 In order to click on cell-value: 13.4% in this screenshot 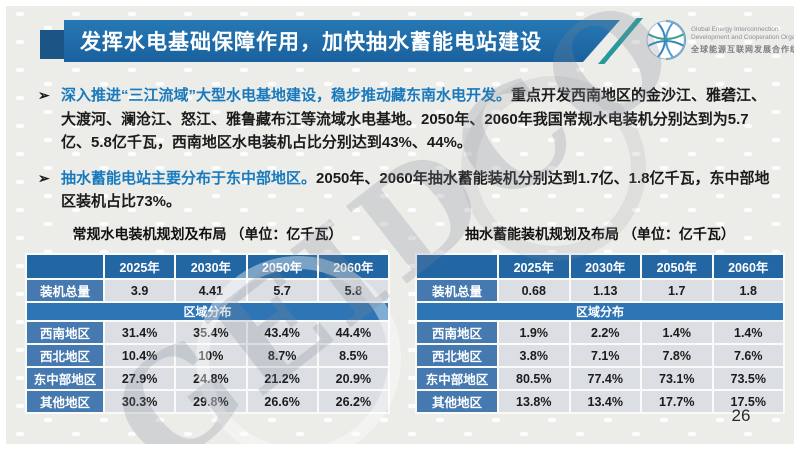, I will do `click(605, 401)`.